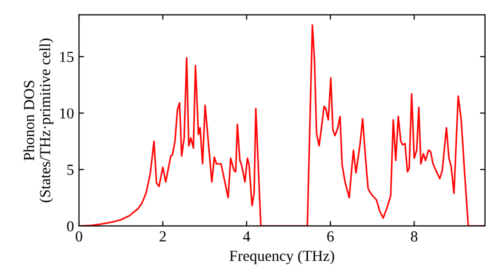  What do you see at coordinates (246, 236) in the screenshot?
I see `x-tick-label: 4` at bounding box center [246, 236].